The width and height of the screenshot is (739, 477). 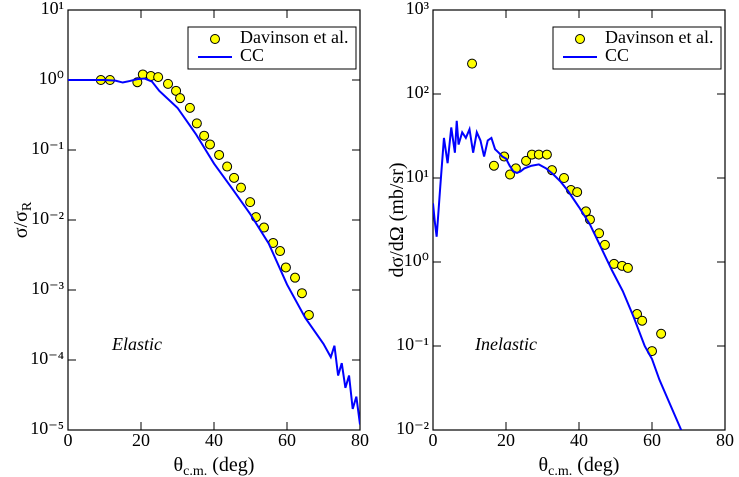 What do you see at coordinates (418, 9) in the screenshot?
I see `y-tick-label: 10³` at bounding box center [418, 9].